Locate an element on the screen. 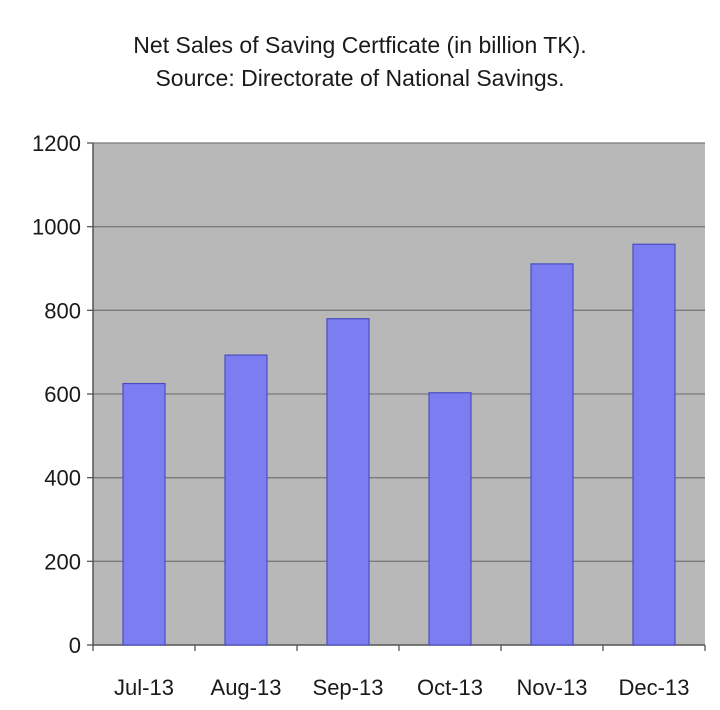 Image resolution: width=720 pixels, height=710 pixels. y-tick-label: 0 is located at coordinates (75, 645).